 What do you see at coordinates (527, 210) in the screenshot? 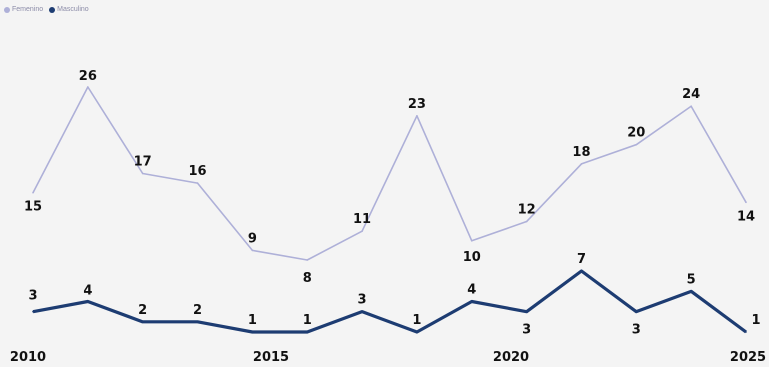
I see `data-label: 12` at bounding box center [527, 210].